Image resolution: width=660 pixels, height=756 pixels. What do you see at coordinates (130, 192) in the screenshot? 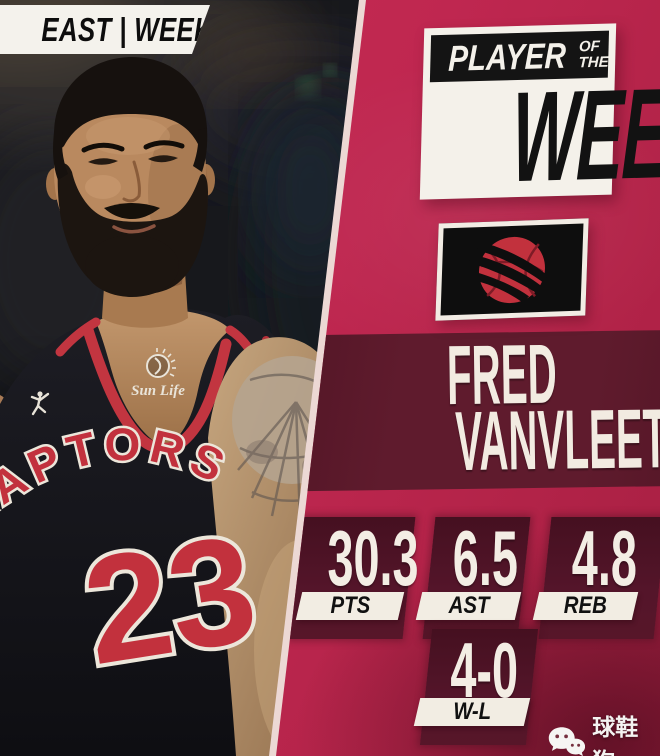
I see `player-head` at bounding box center [130, 192].